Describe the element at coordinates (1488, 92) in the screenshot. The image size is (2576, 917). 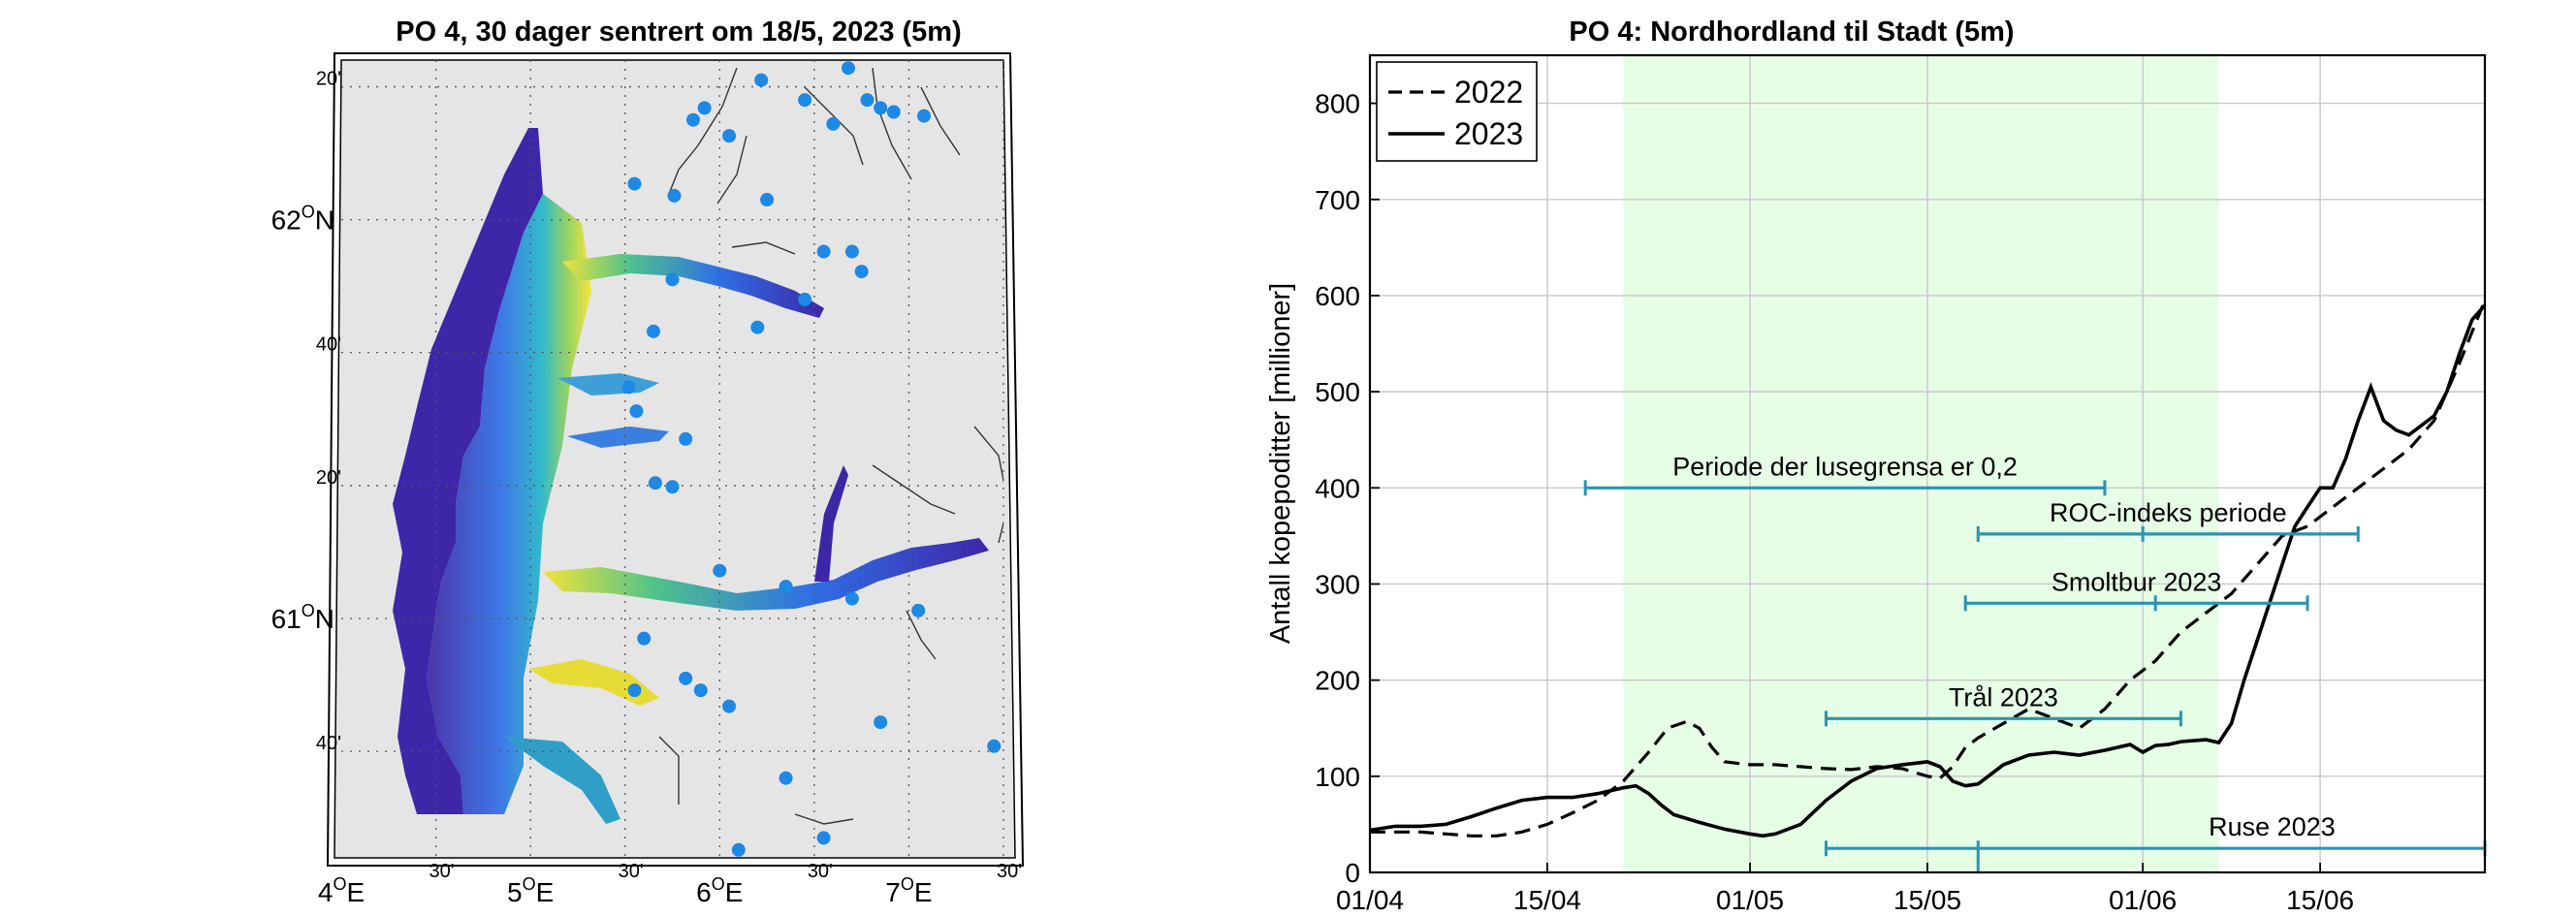
I see `legend-label-2022: 2022` at that location.